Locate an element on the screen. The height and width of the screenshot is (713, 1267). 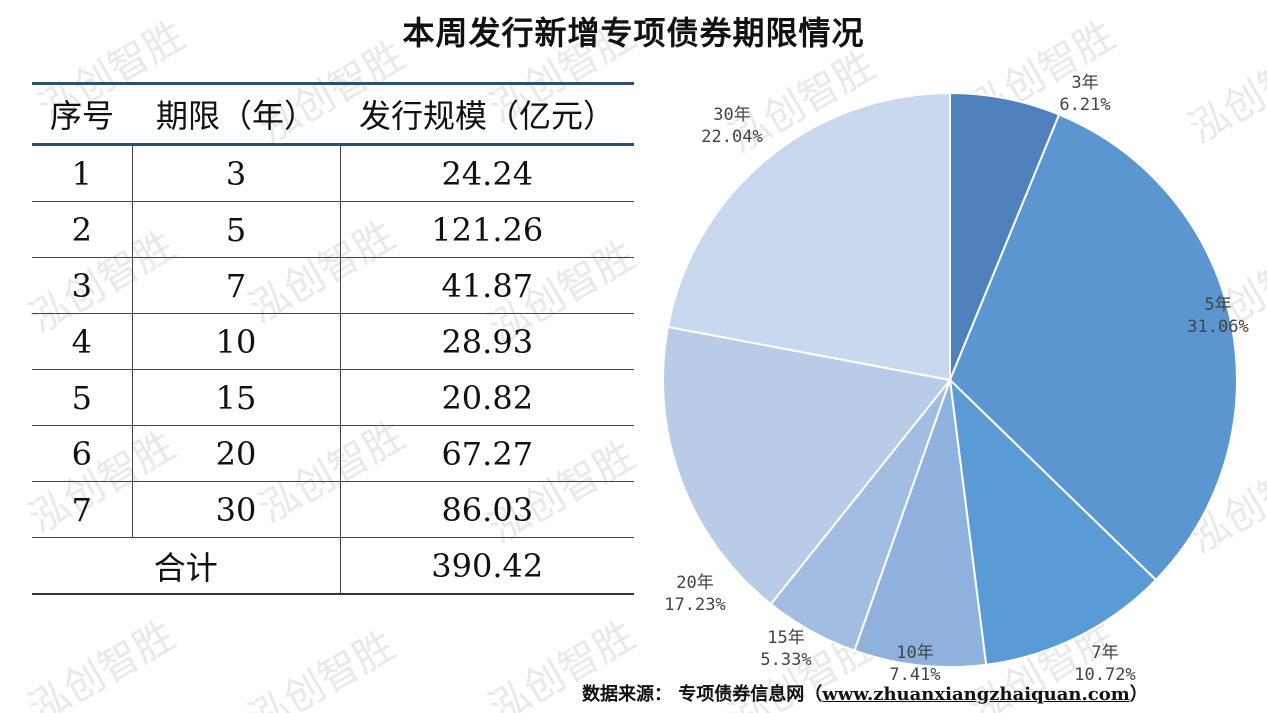
slice-category-label: 3年 is located at coordinates (1084, 83).